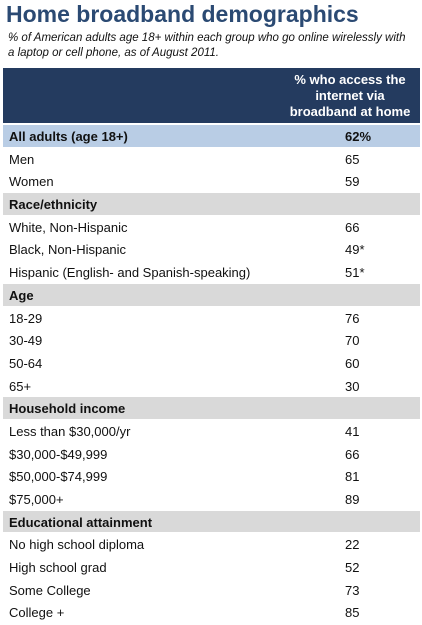  Describe the element at coordinates (211, 159) in the screenshot. I see `table-row: Men 65` at that location.